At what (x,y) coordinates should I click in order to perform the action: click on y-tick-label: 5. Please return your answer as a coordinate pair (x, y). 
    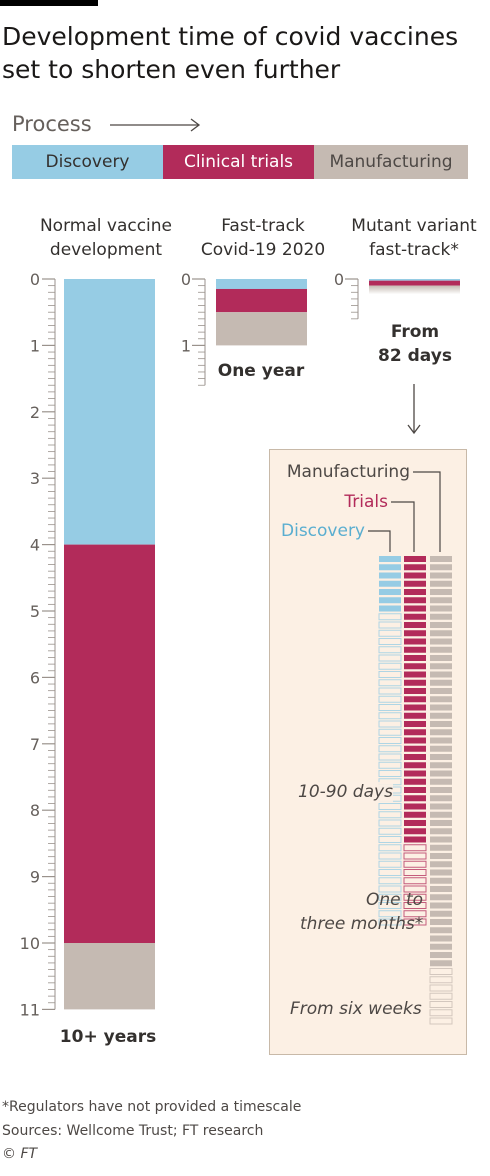
    Looking at the image, I should click on (35, 611).